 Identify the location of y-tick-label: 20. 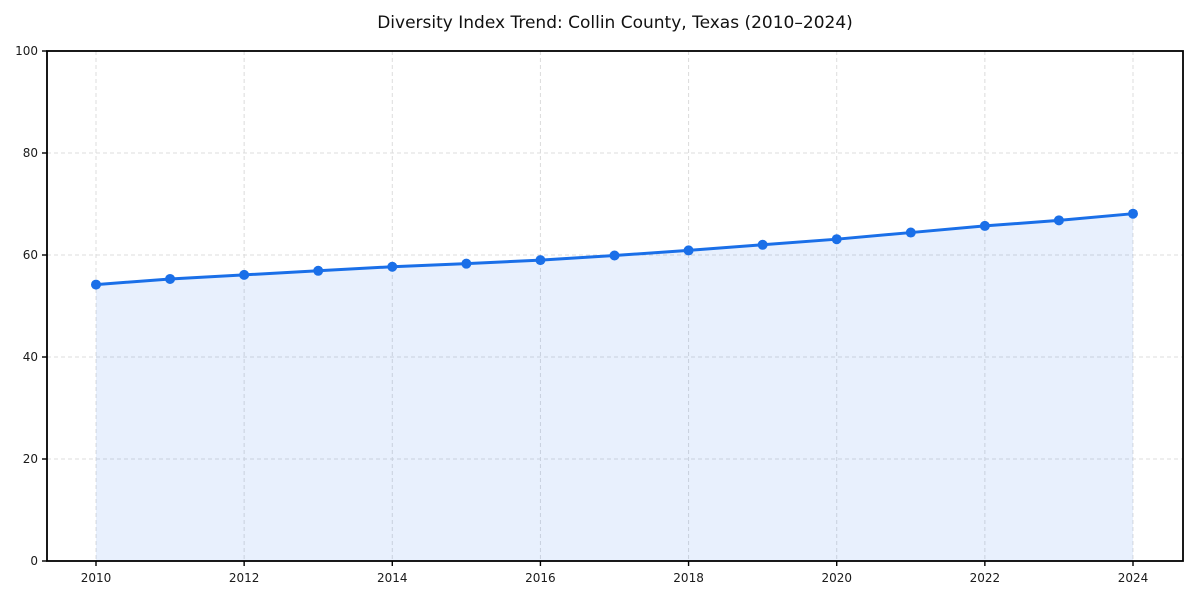
(30, 459).